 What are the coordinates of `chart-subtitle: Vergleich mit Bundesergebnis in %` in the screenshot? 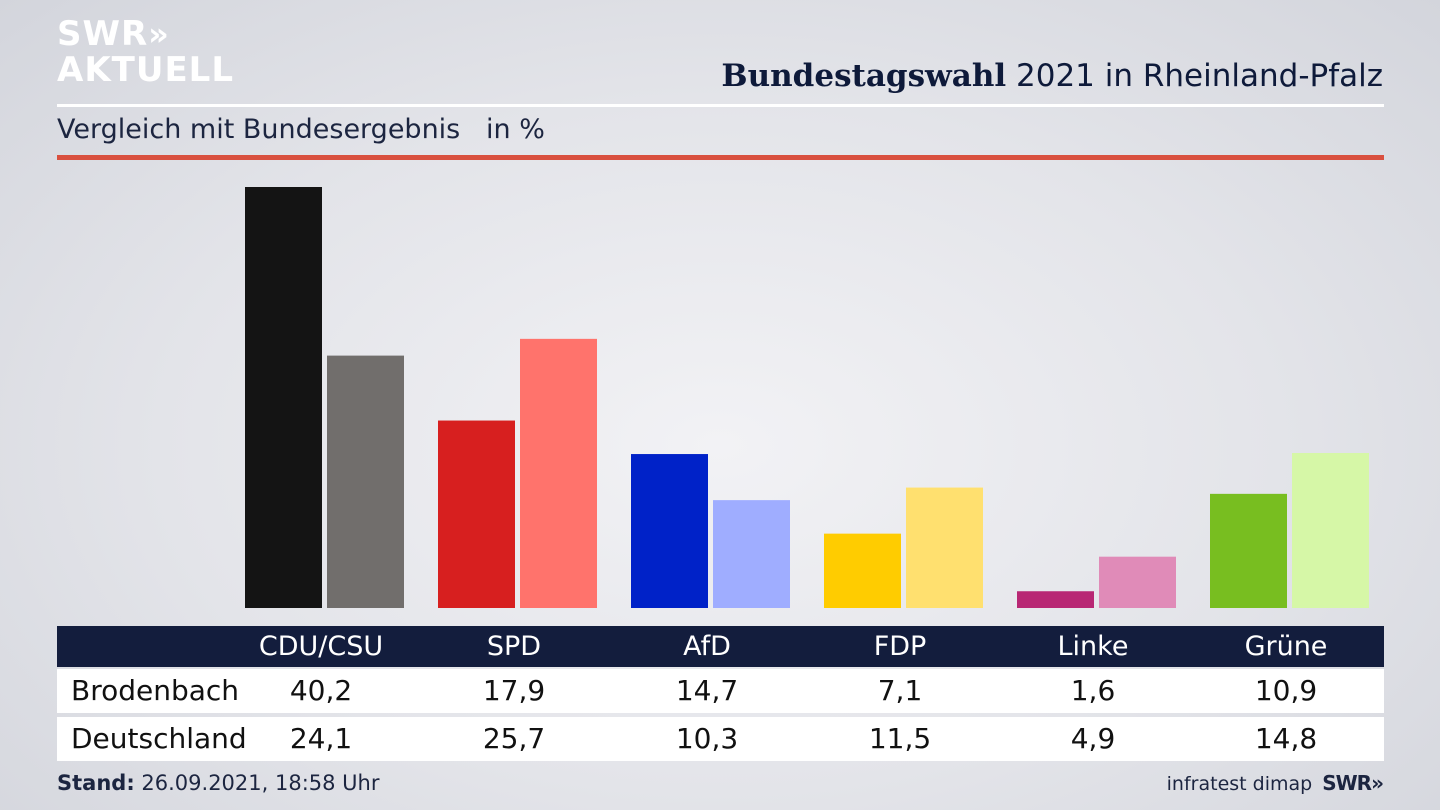 It's located at (301, 129).